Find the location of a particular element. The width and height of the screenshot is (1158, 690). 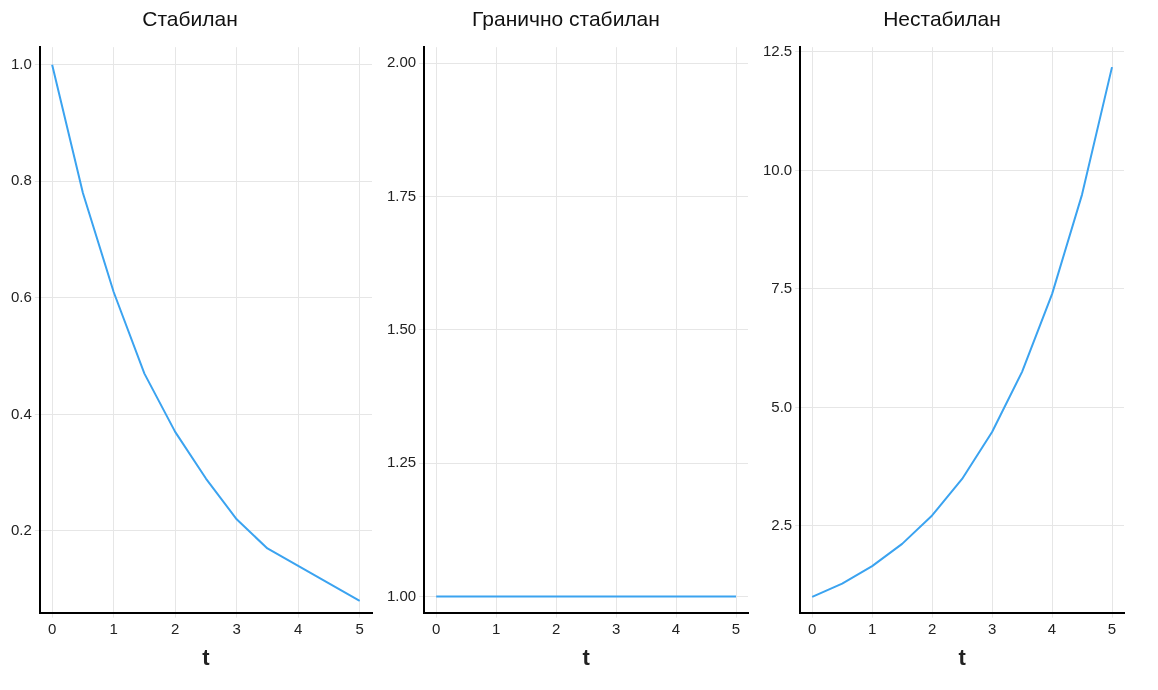

y-tick-label: 1.25 is located at coordinates (401, 462).